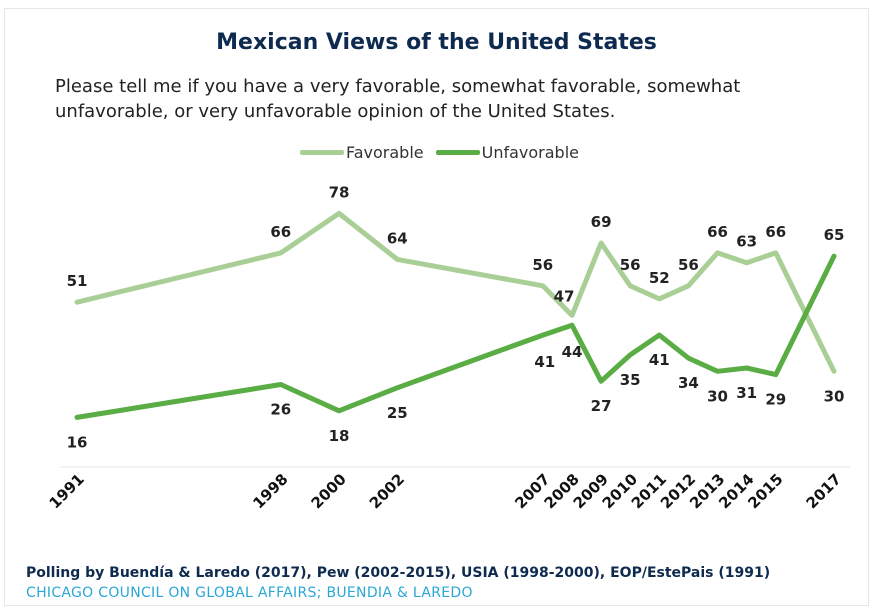 This screenshot has height=611, width=873. What do you see at coordinates (436, 42) in the screenshot?
I see `chart-title: Mexican Views of the United States` at bounding box center [436, 42].